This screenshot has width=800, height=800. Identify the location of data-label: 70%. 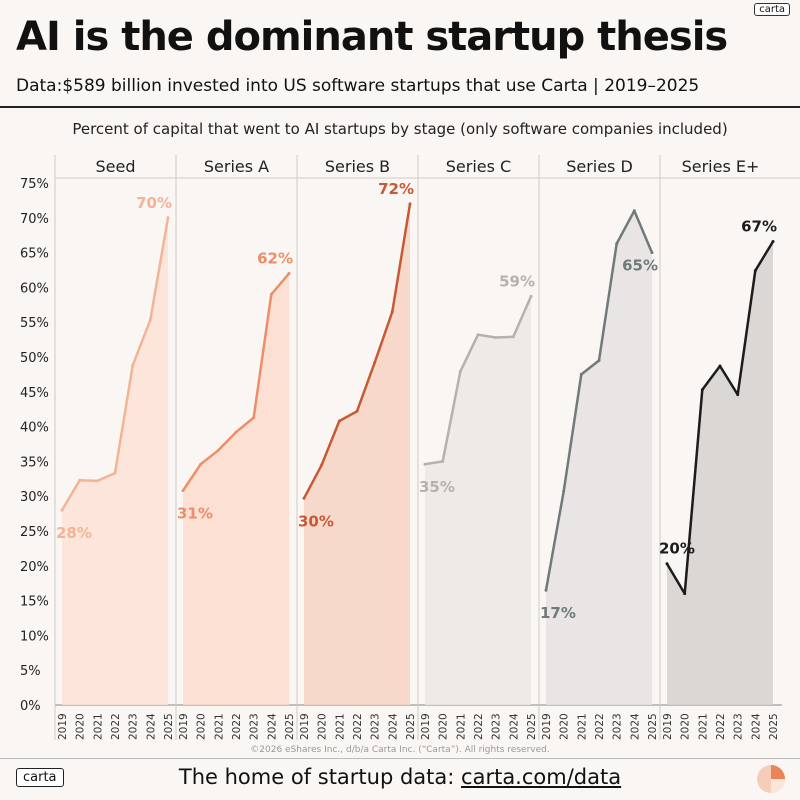
(154, 203).